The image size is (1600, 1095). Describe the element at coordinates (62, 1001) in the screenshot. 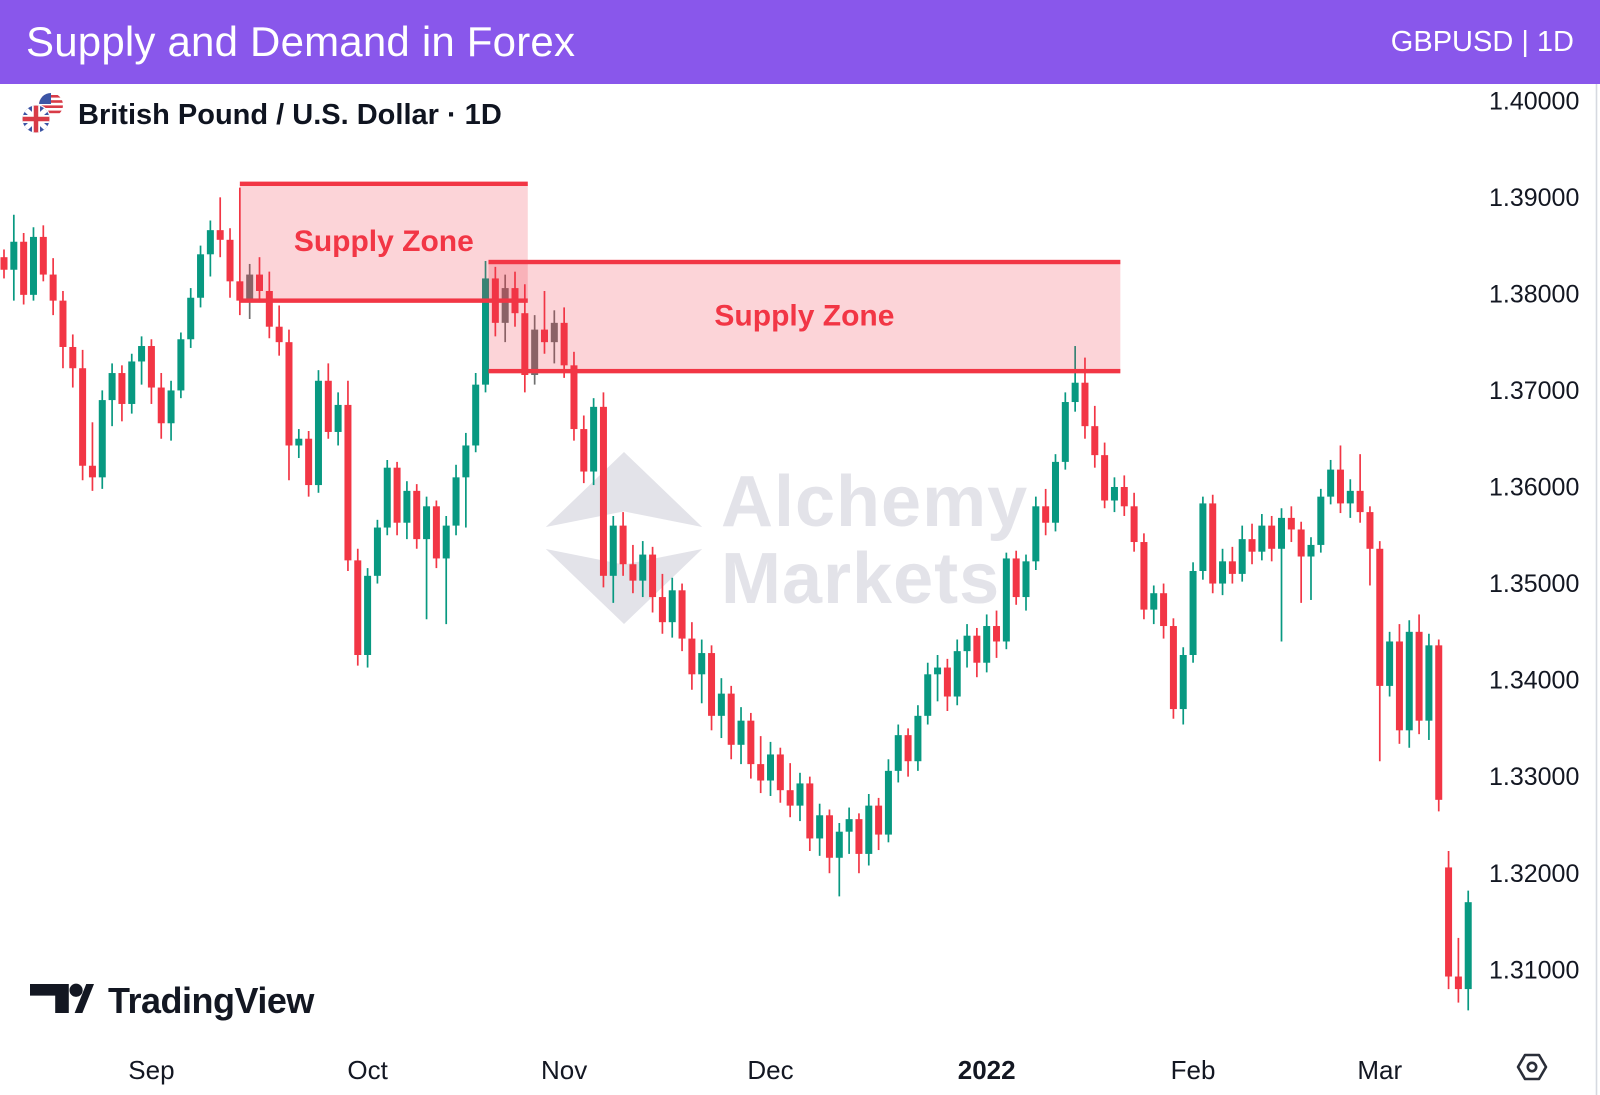

I see `tradingview-logo-icon` at that location.